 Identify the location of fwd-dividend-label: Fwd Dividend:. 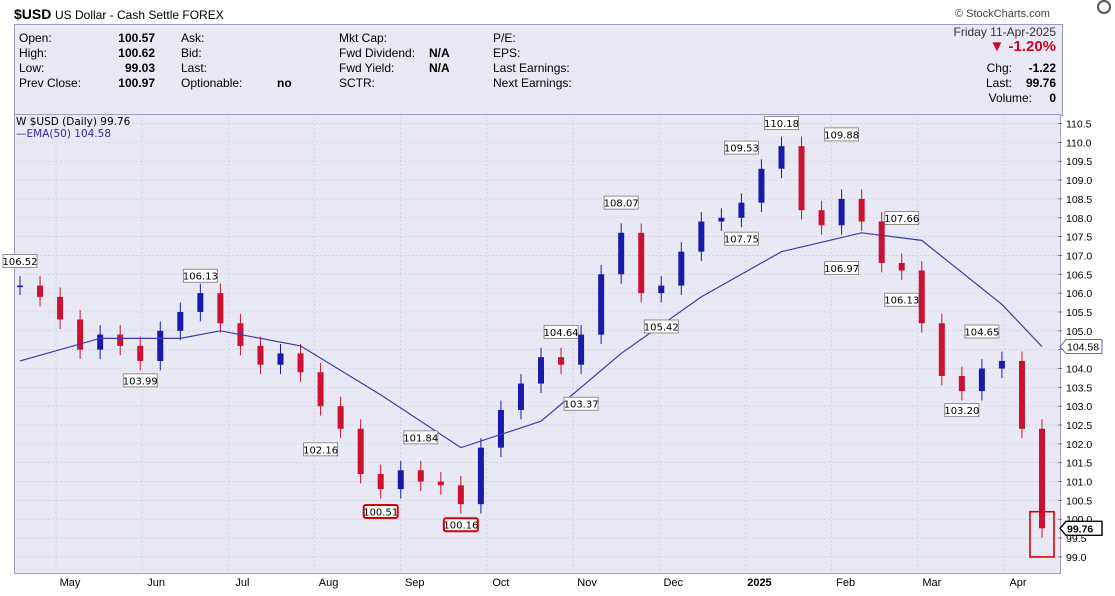
(377, 53).